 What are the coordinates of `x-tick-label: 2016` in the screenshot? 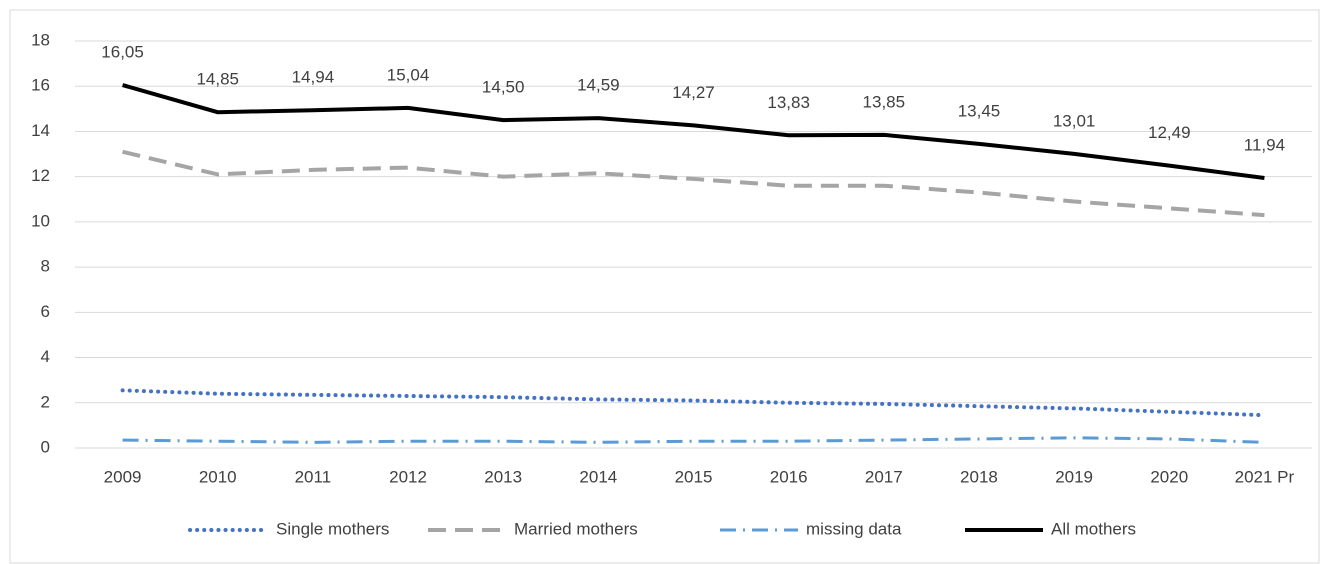 It's located at (789, 476).